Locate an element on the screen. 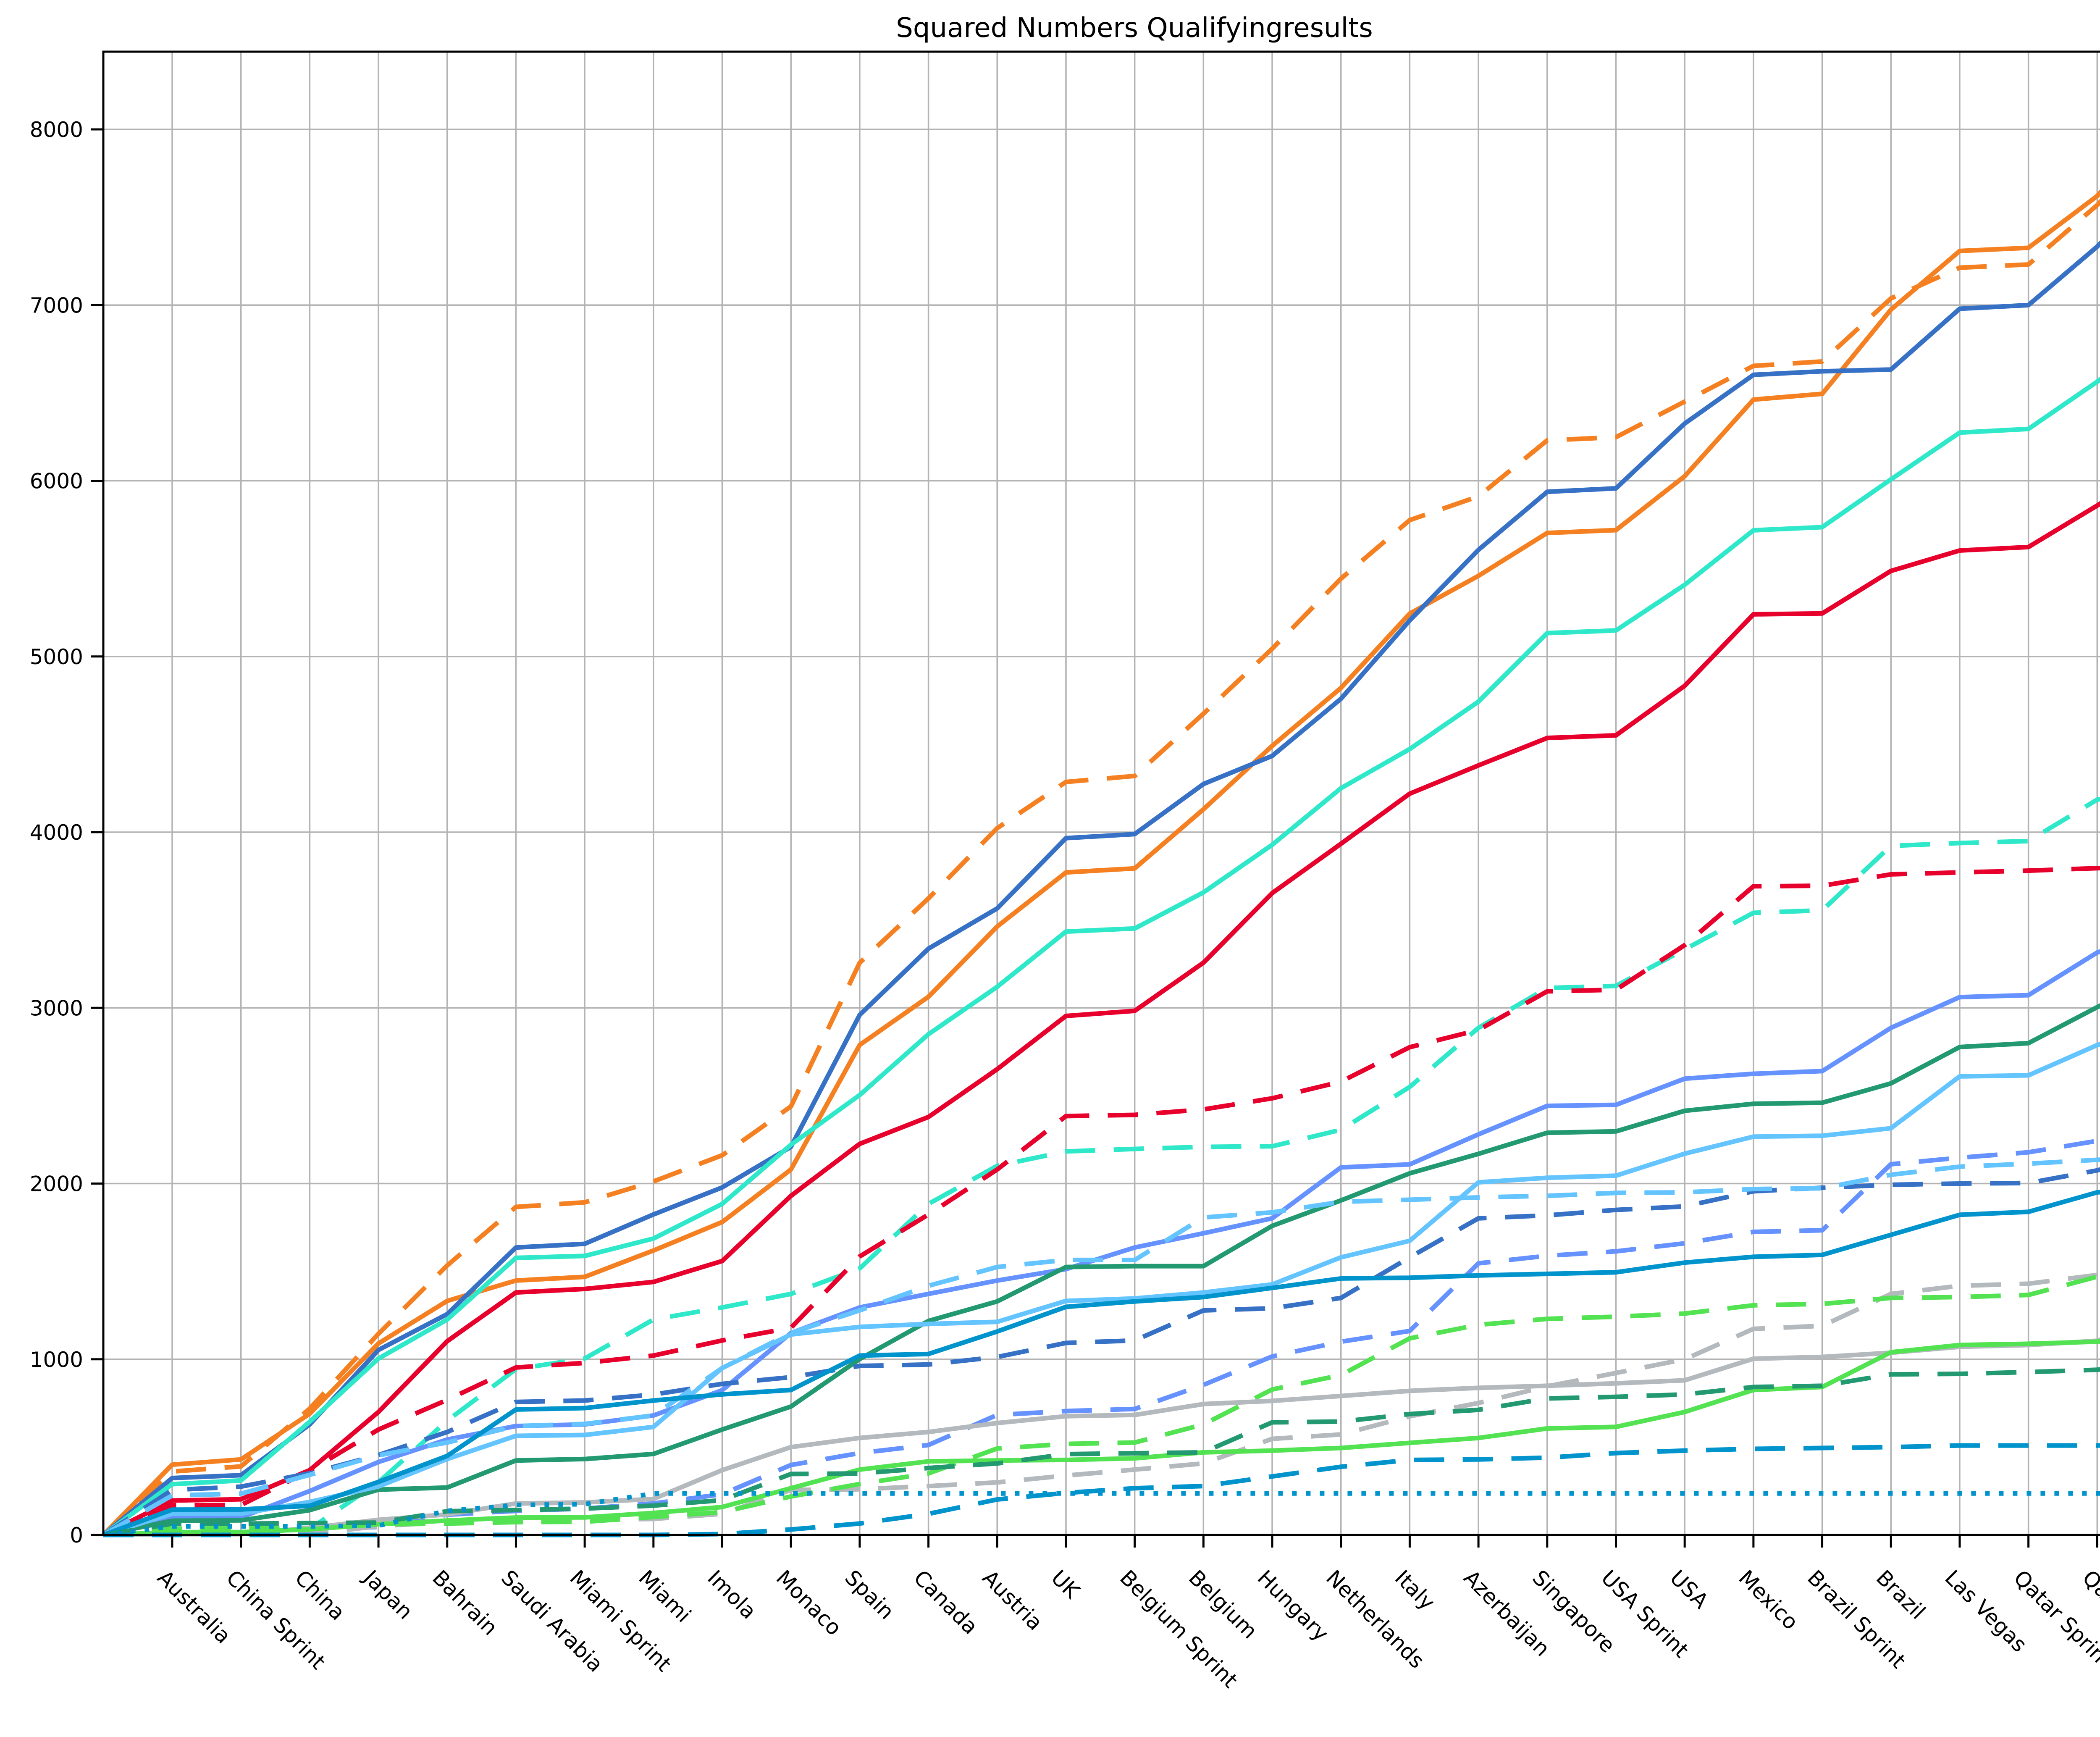  y-tick-label: 8000 is located at coordinates (56, 130).